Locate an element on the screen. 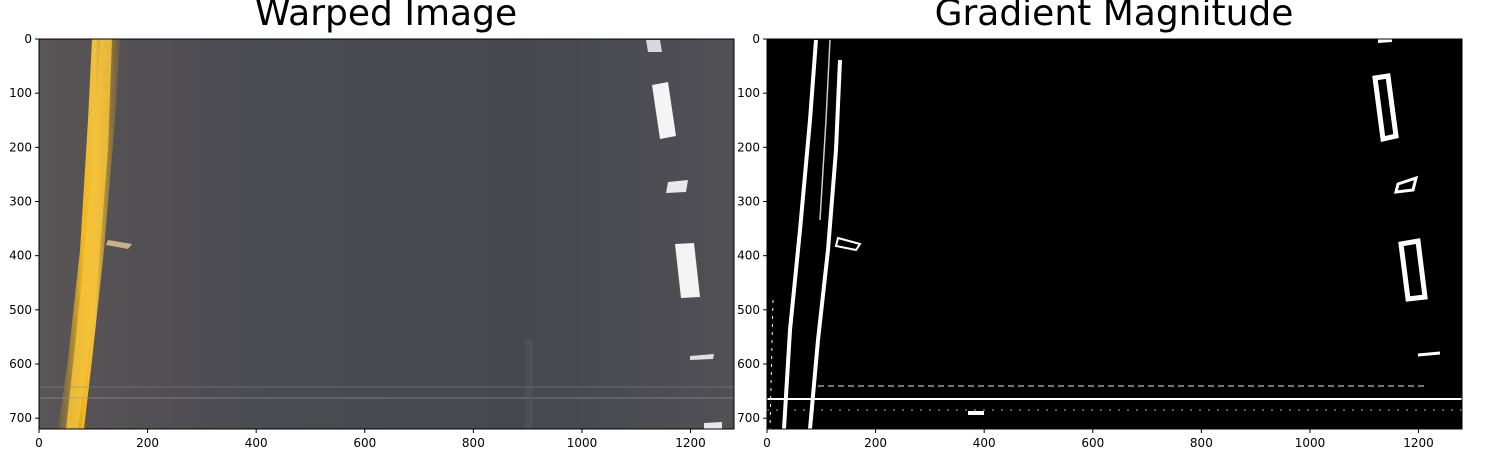  gradient-magnitude-title: Gradient Magnitude is located at coordinates (1114, 17).